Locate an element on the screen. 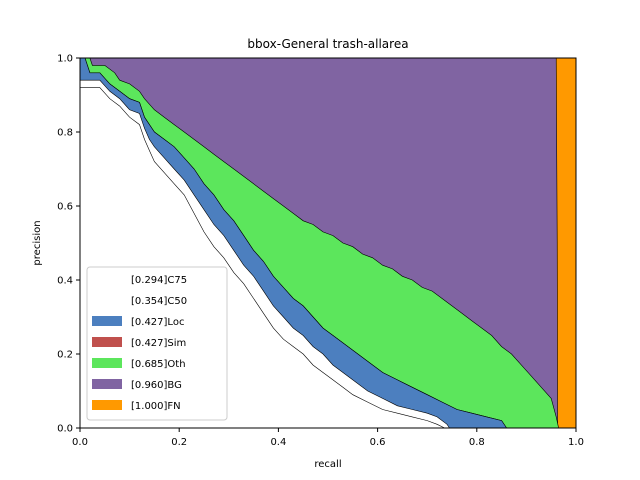  y-axis-label: precision is located at coordinates (37, 242).